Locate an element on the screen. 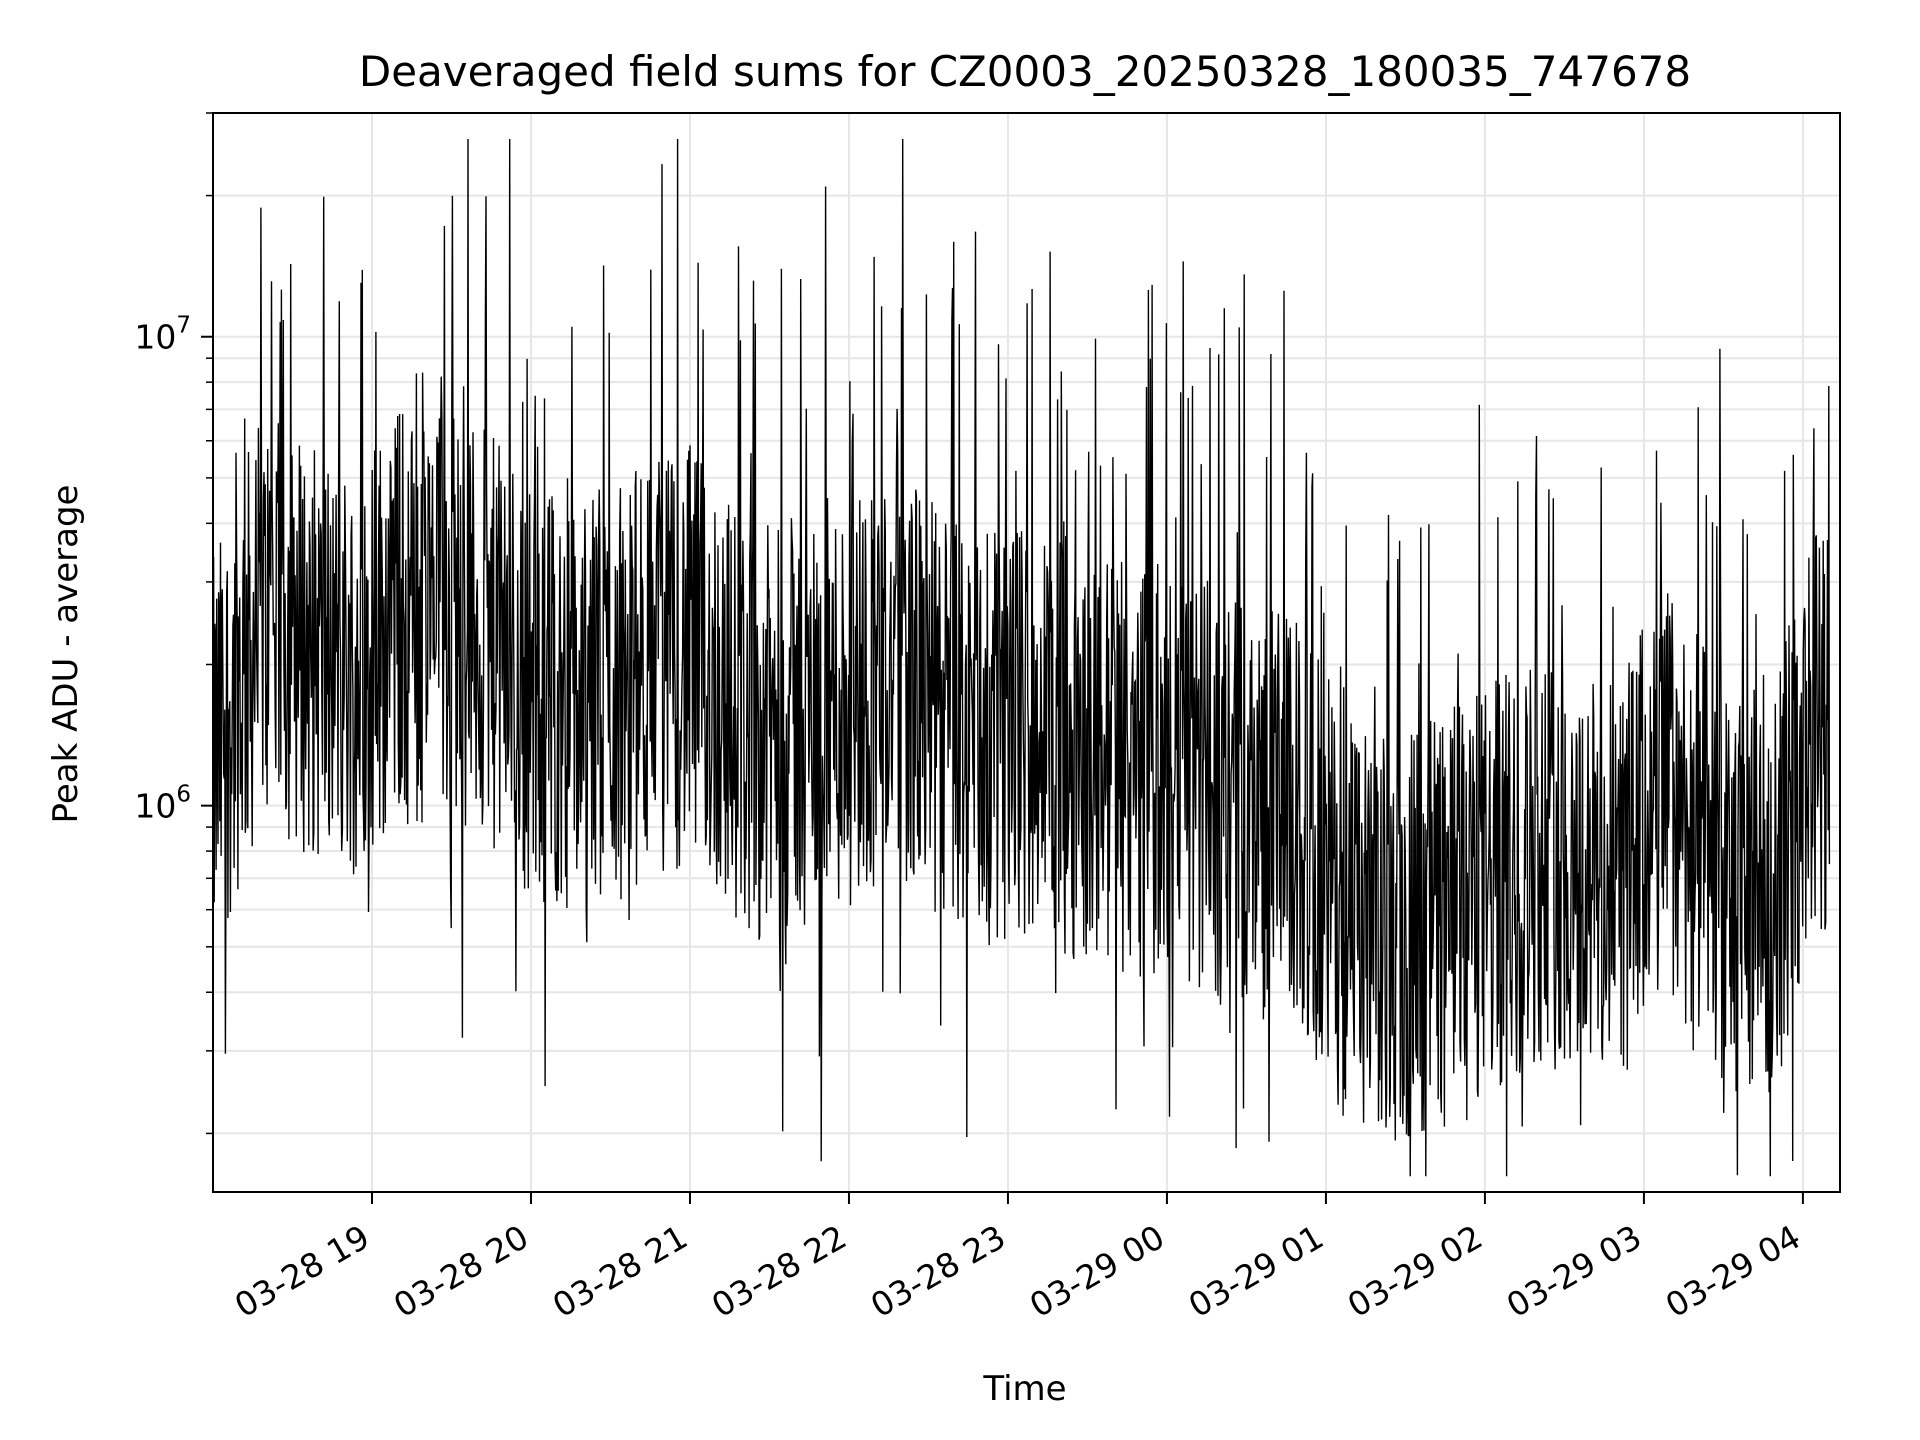 The image size is (1920, 1440). y-tick-label: 10⁷ is located at coordinates (162, 335).